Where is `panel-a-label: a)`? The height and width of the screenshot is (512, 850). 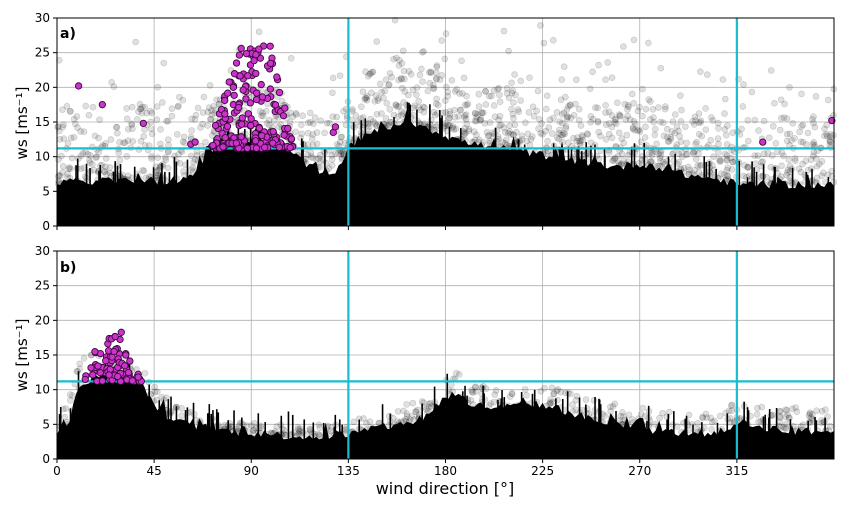
panel-a-label: a) is located at coordinates (68, 34).